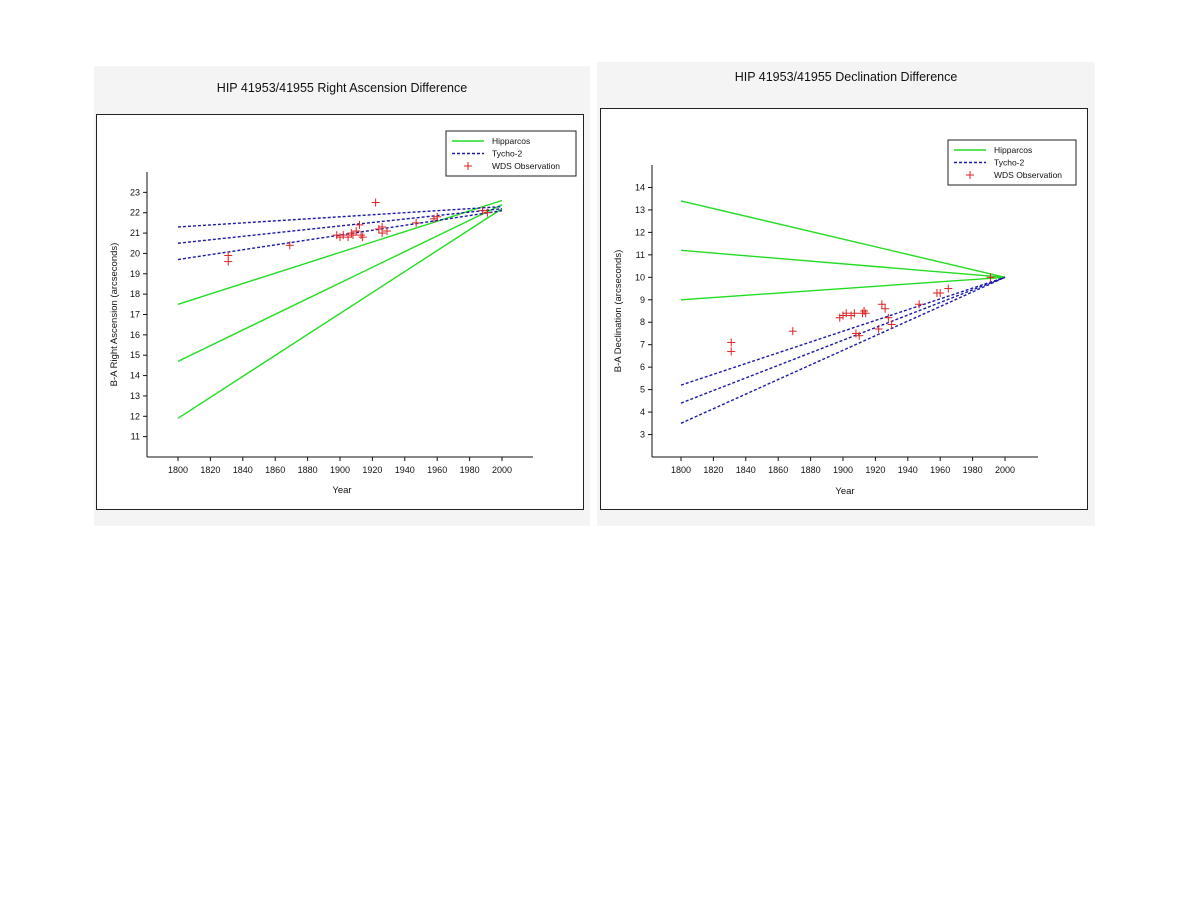 This screenshot has width=1188, height=918. I want to click on y-tick-label: 9, so click(642, 300).